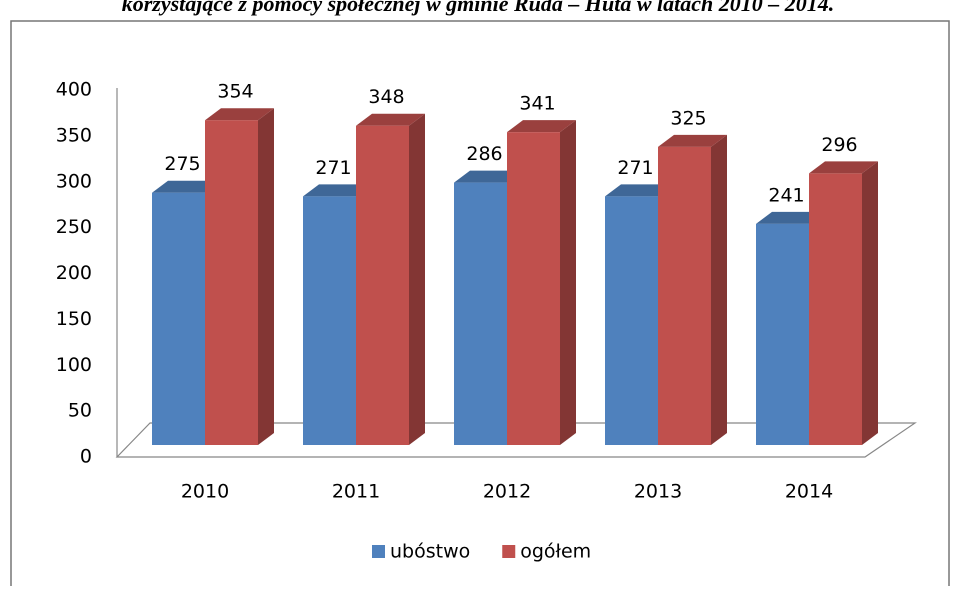  Describe the element at coordinates (537, 104) in the screenshot. I see `data-label: 341` at that location.